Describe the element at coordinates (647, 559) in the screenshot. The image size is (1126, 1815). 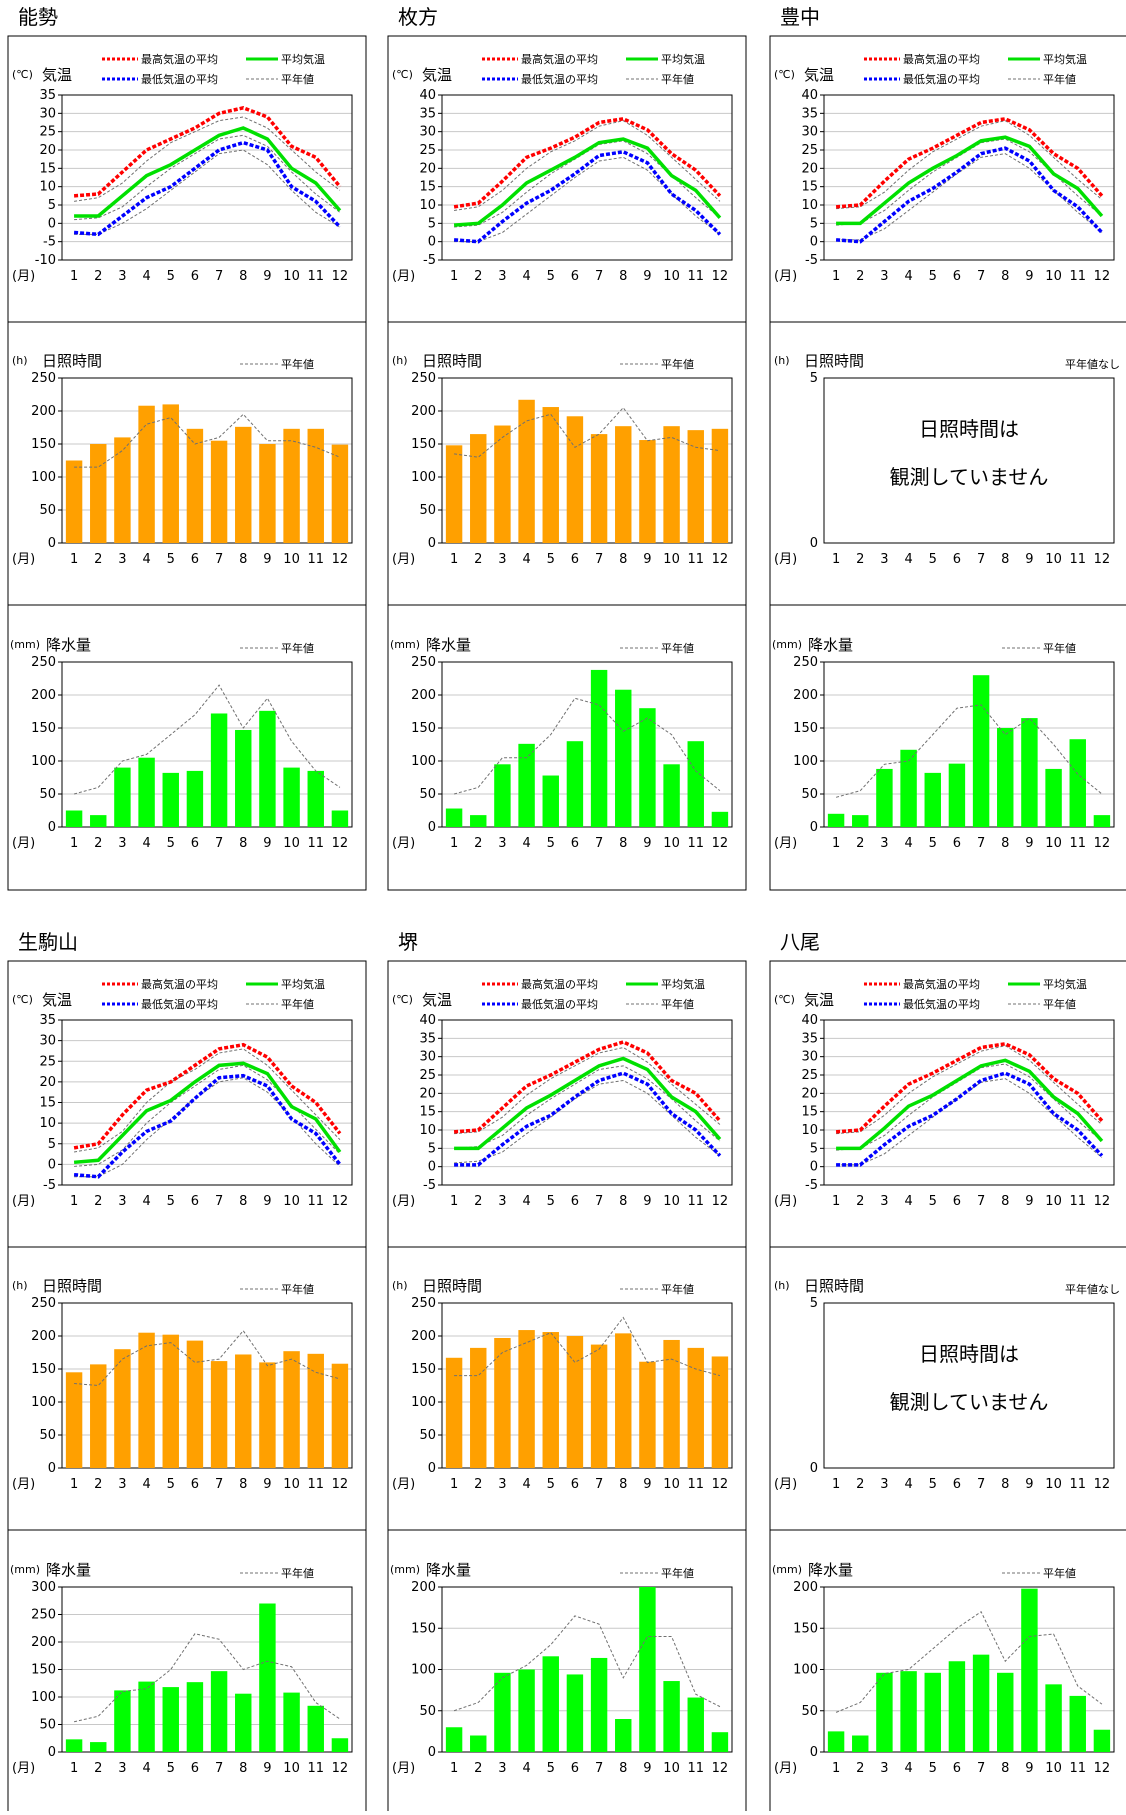
I see `month-tick-label: 9` at that location.